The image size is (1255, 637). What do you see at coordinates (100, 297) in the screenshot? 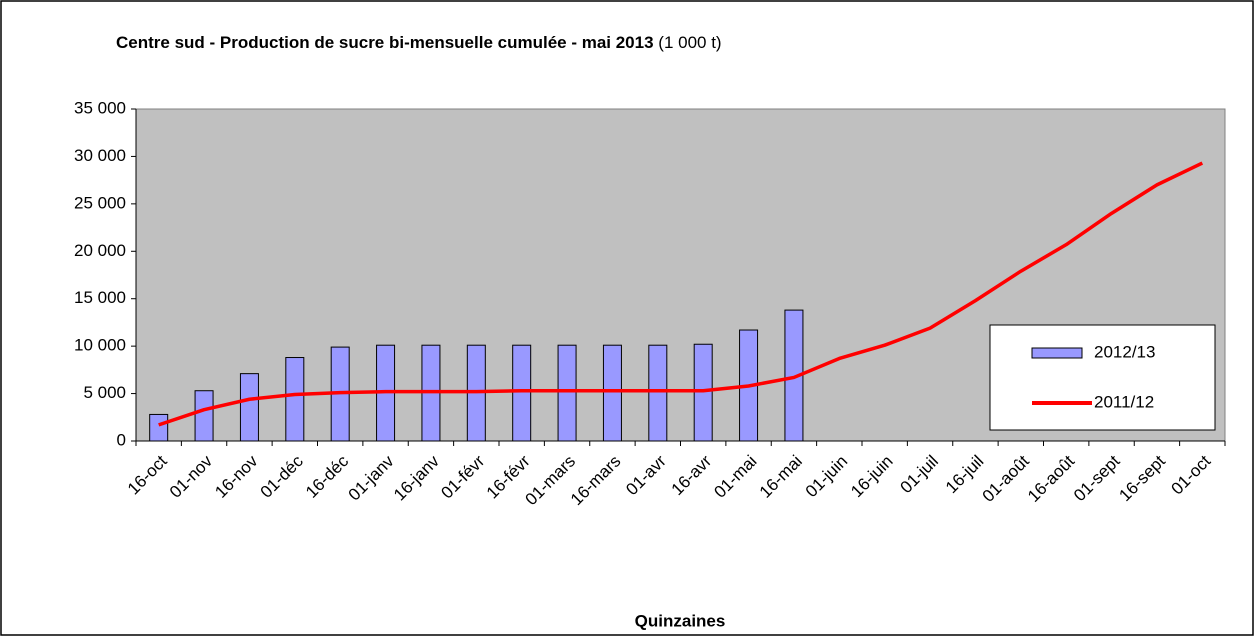
I see `y-tick-label: 15 000` at bounding box center [100, 297].